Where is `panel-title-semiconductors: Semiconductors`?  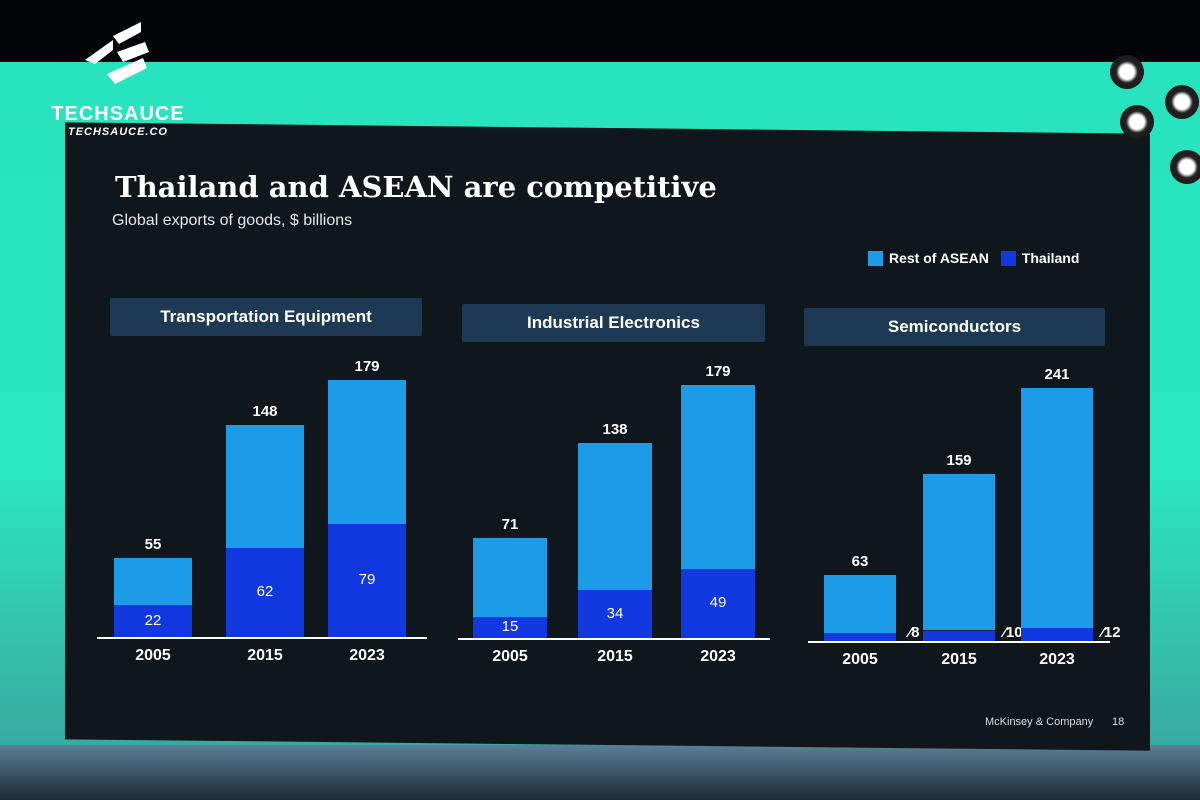 panel-title-semiconductors: Semiconductors is located at coordinates (954, 327).